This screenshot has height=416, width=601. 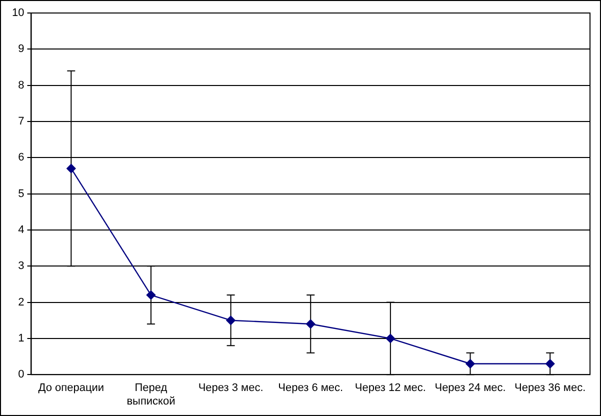 What do you see at coordinates (71, 388) in the screenshot?
I see `x-tick-label: До операции` at bounding box center [71, 388].